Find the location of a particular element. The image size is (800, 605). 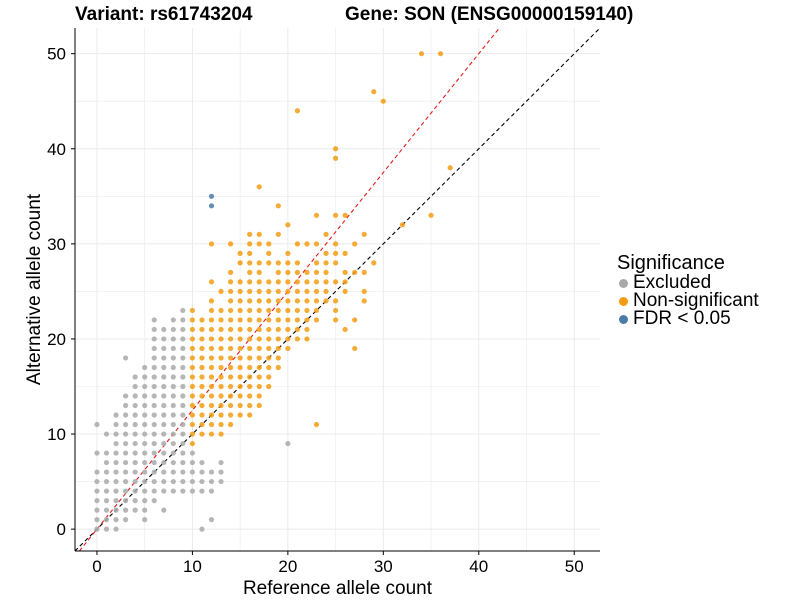

variant-title: Variant: rs61743204 is located at coordinates (164, 14).